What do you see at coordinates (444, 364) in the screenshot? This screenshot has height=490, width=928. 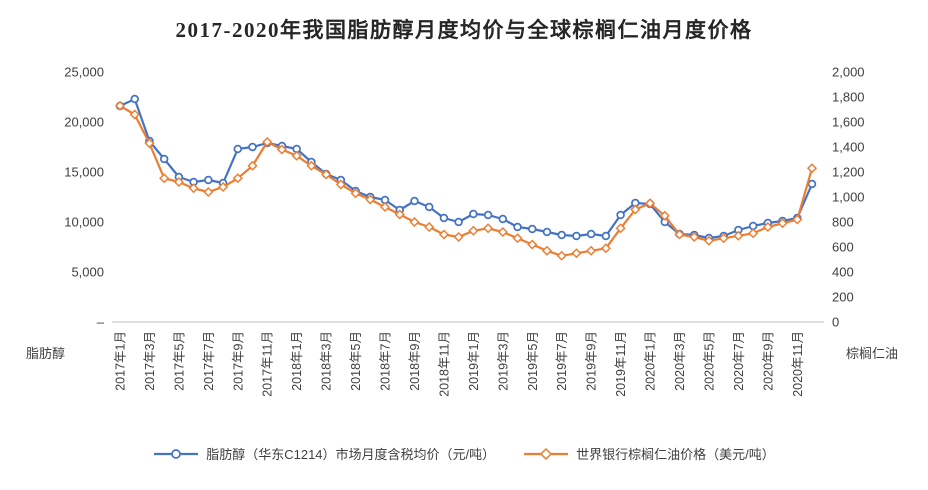 I see `x-tick-label: 2018年11月` at bounding box center [444, 364].